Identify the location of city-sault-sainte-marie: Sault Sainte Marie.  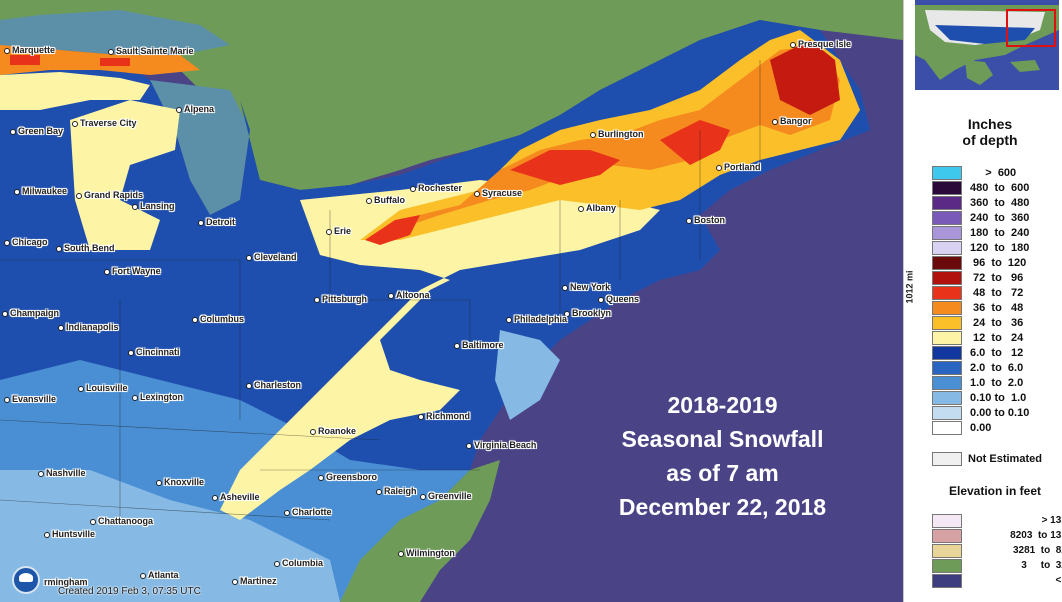
(151, 51).